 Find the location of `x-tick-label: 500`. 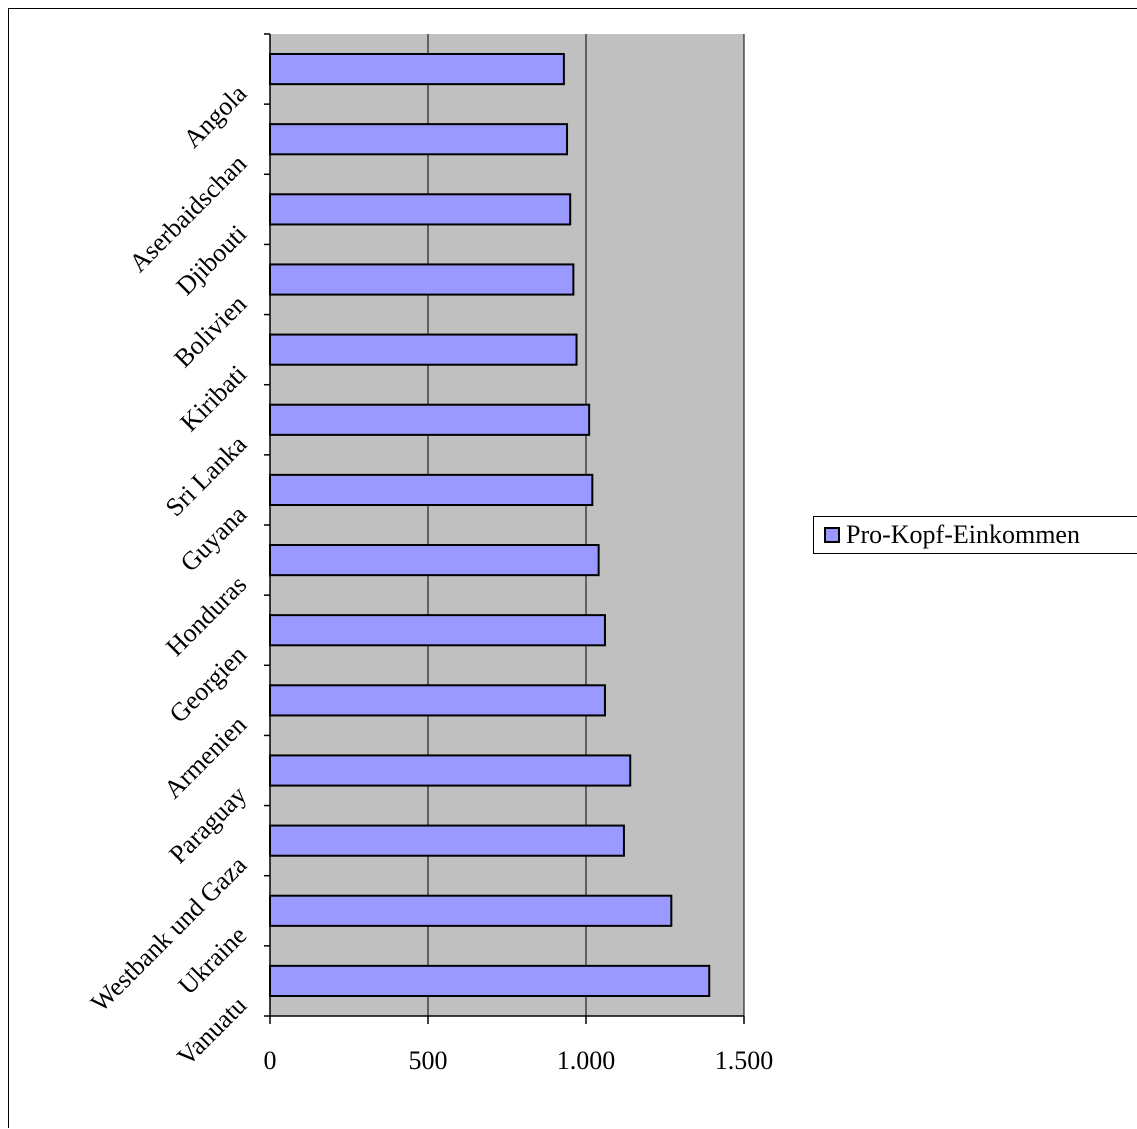

x-tick-label: 500 is located at coordinates (428, 1060).